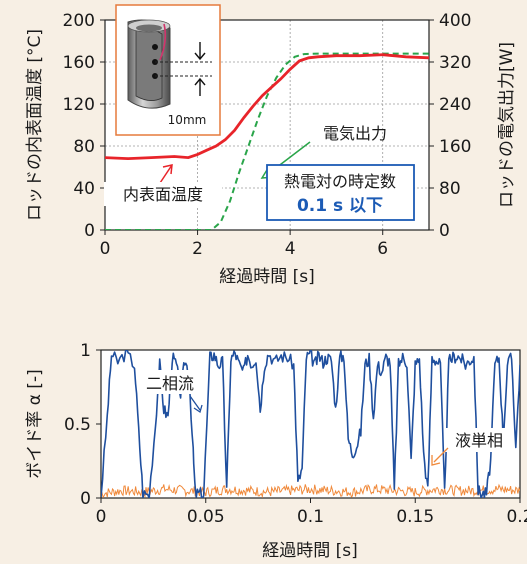 This screenshot has height=564, width=527. I want to click on temperature-label-bg, so click(163, 194).